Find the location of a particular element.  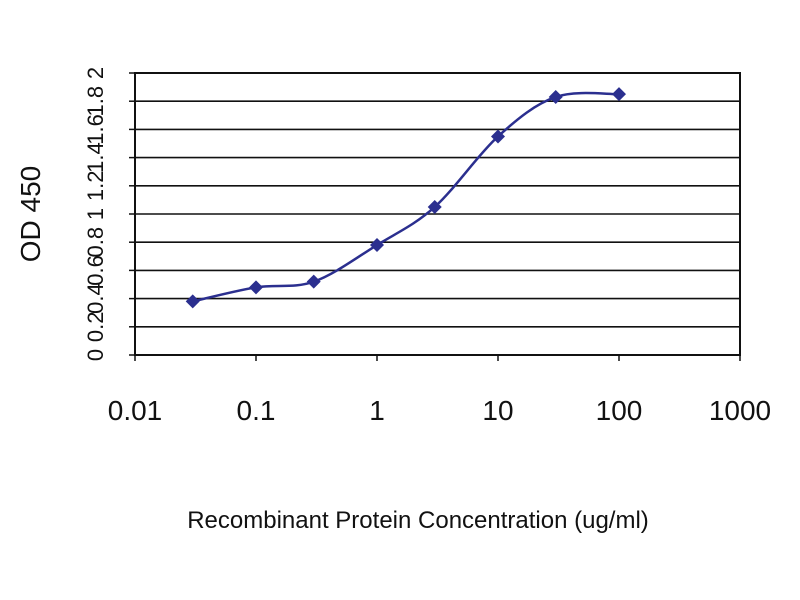

y-tick-label: 1.6 is located at coordinates (95, 129).